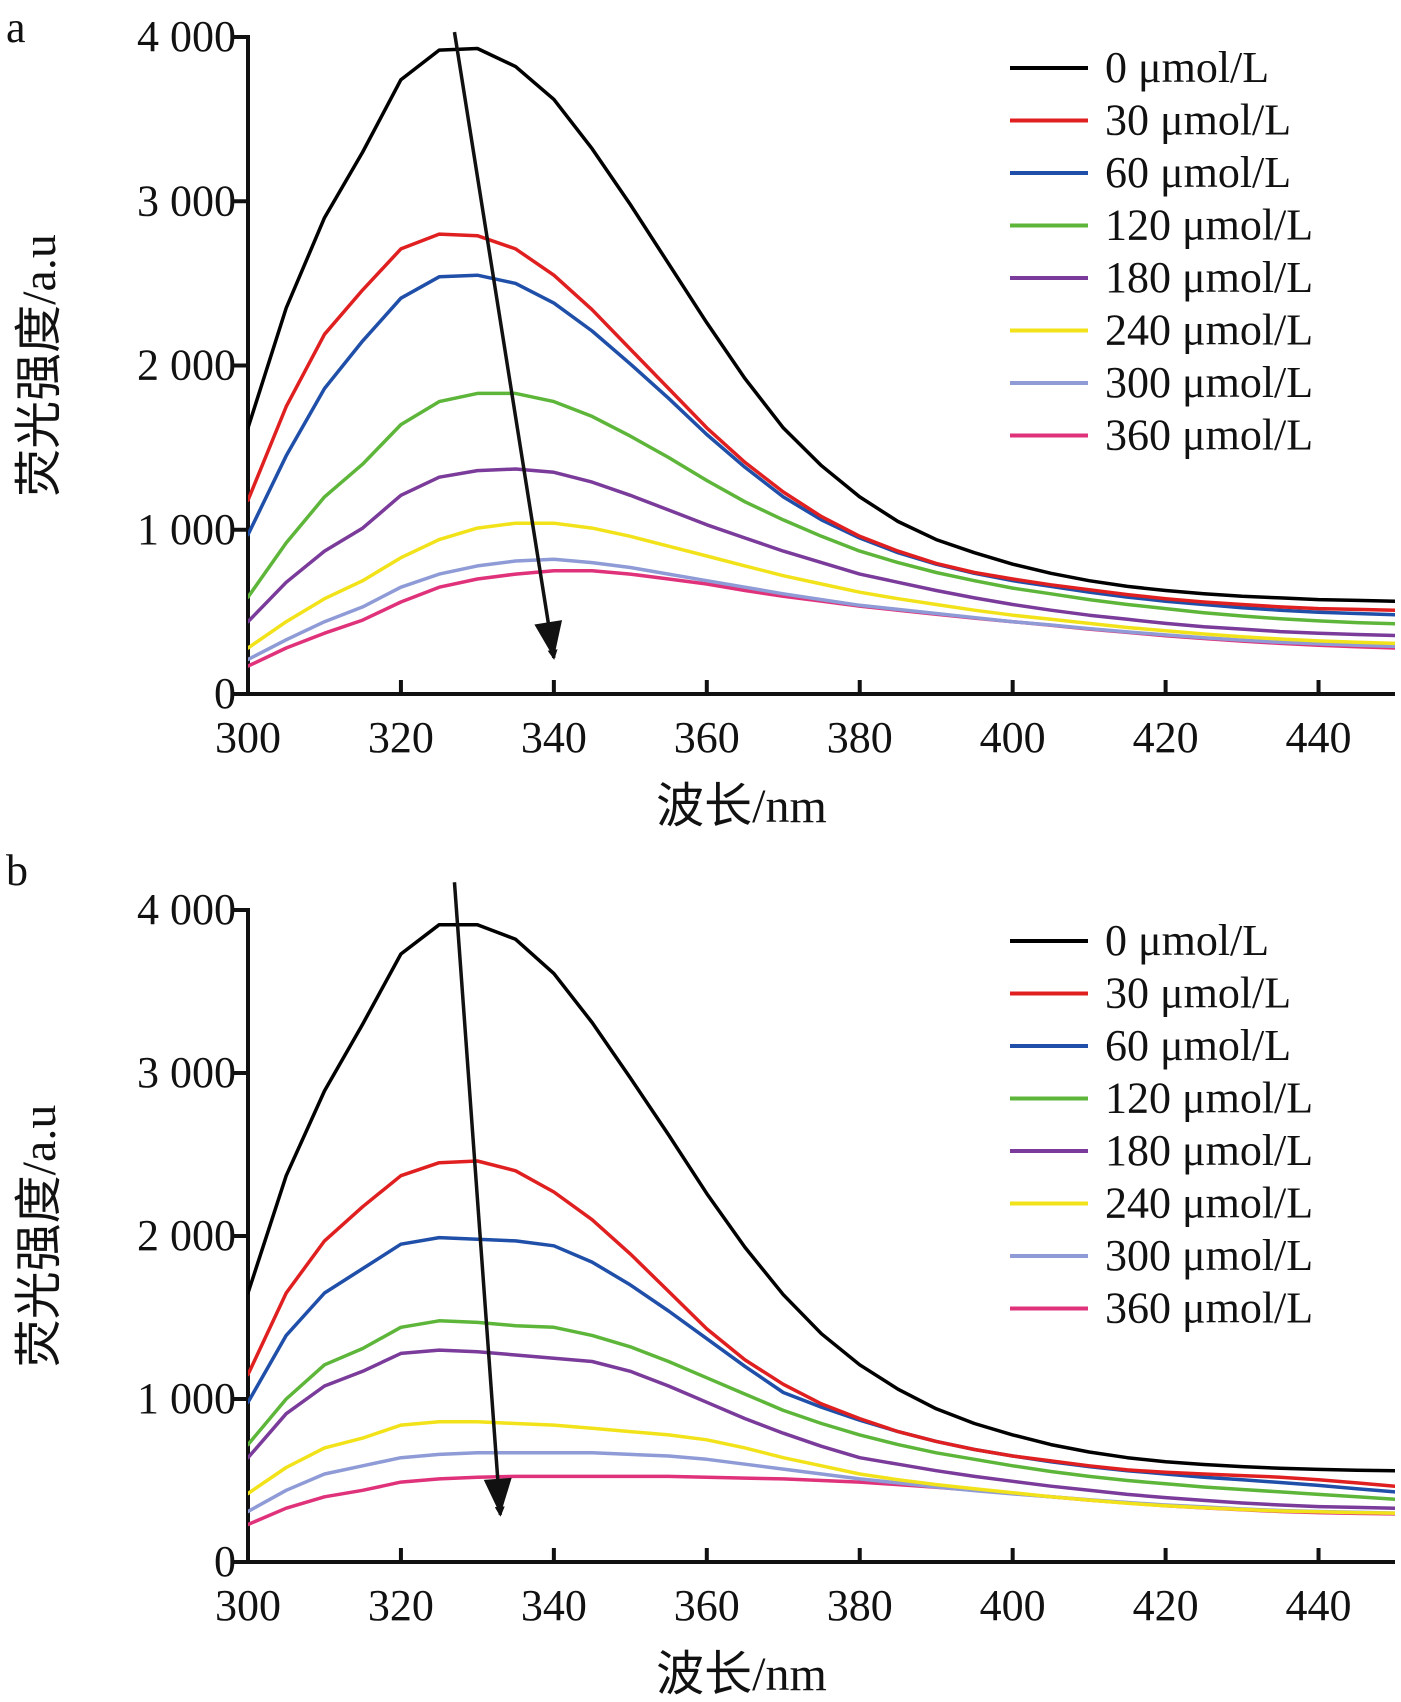 This screenshot has height=1702, width=1401. Describe the element at coordinates (17, 870) in the screenshot. I see `panel-label: b` at that location.